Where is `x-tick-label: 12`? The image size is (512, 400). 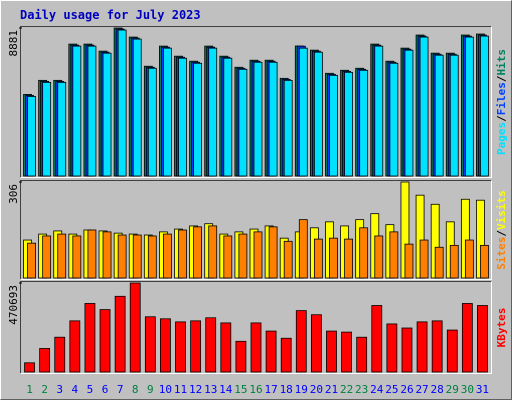
x-tick-label: 12 is located at coordinates (195, 389).